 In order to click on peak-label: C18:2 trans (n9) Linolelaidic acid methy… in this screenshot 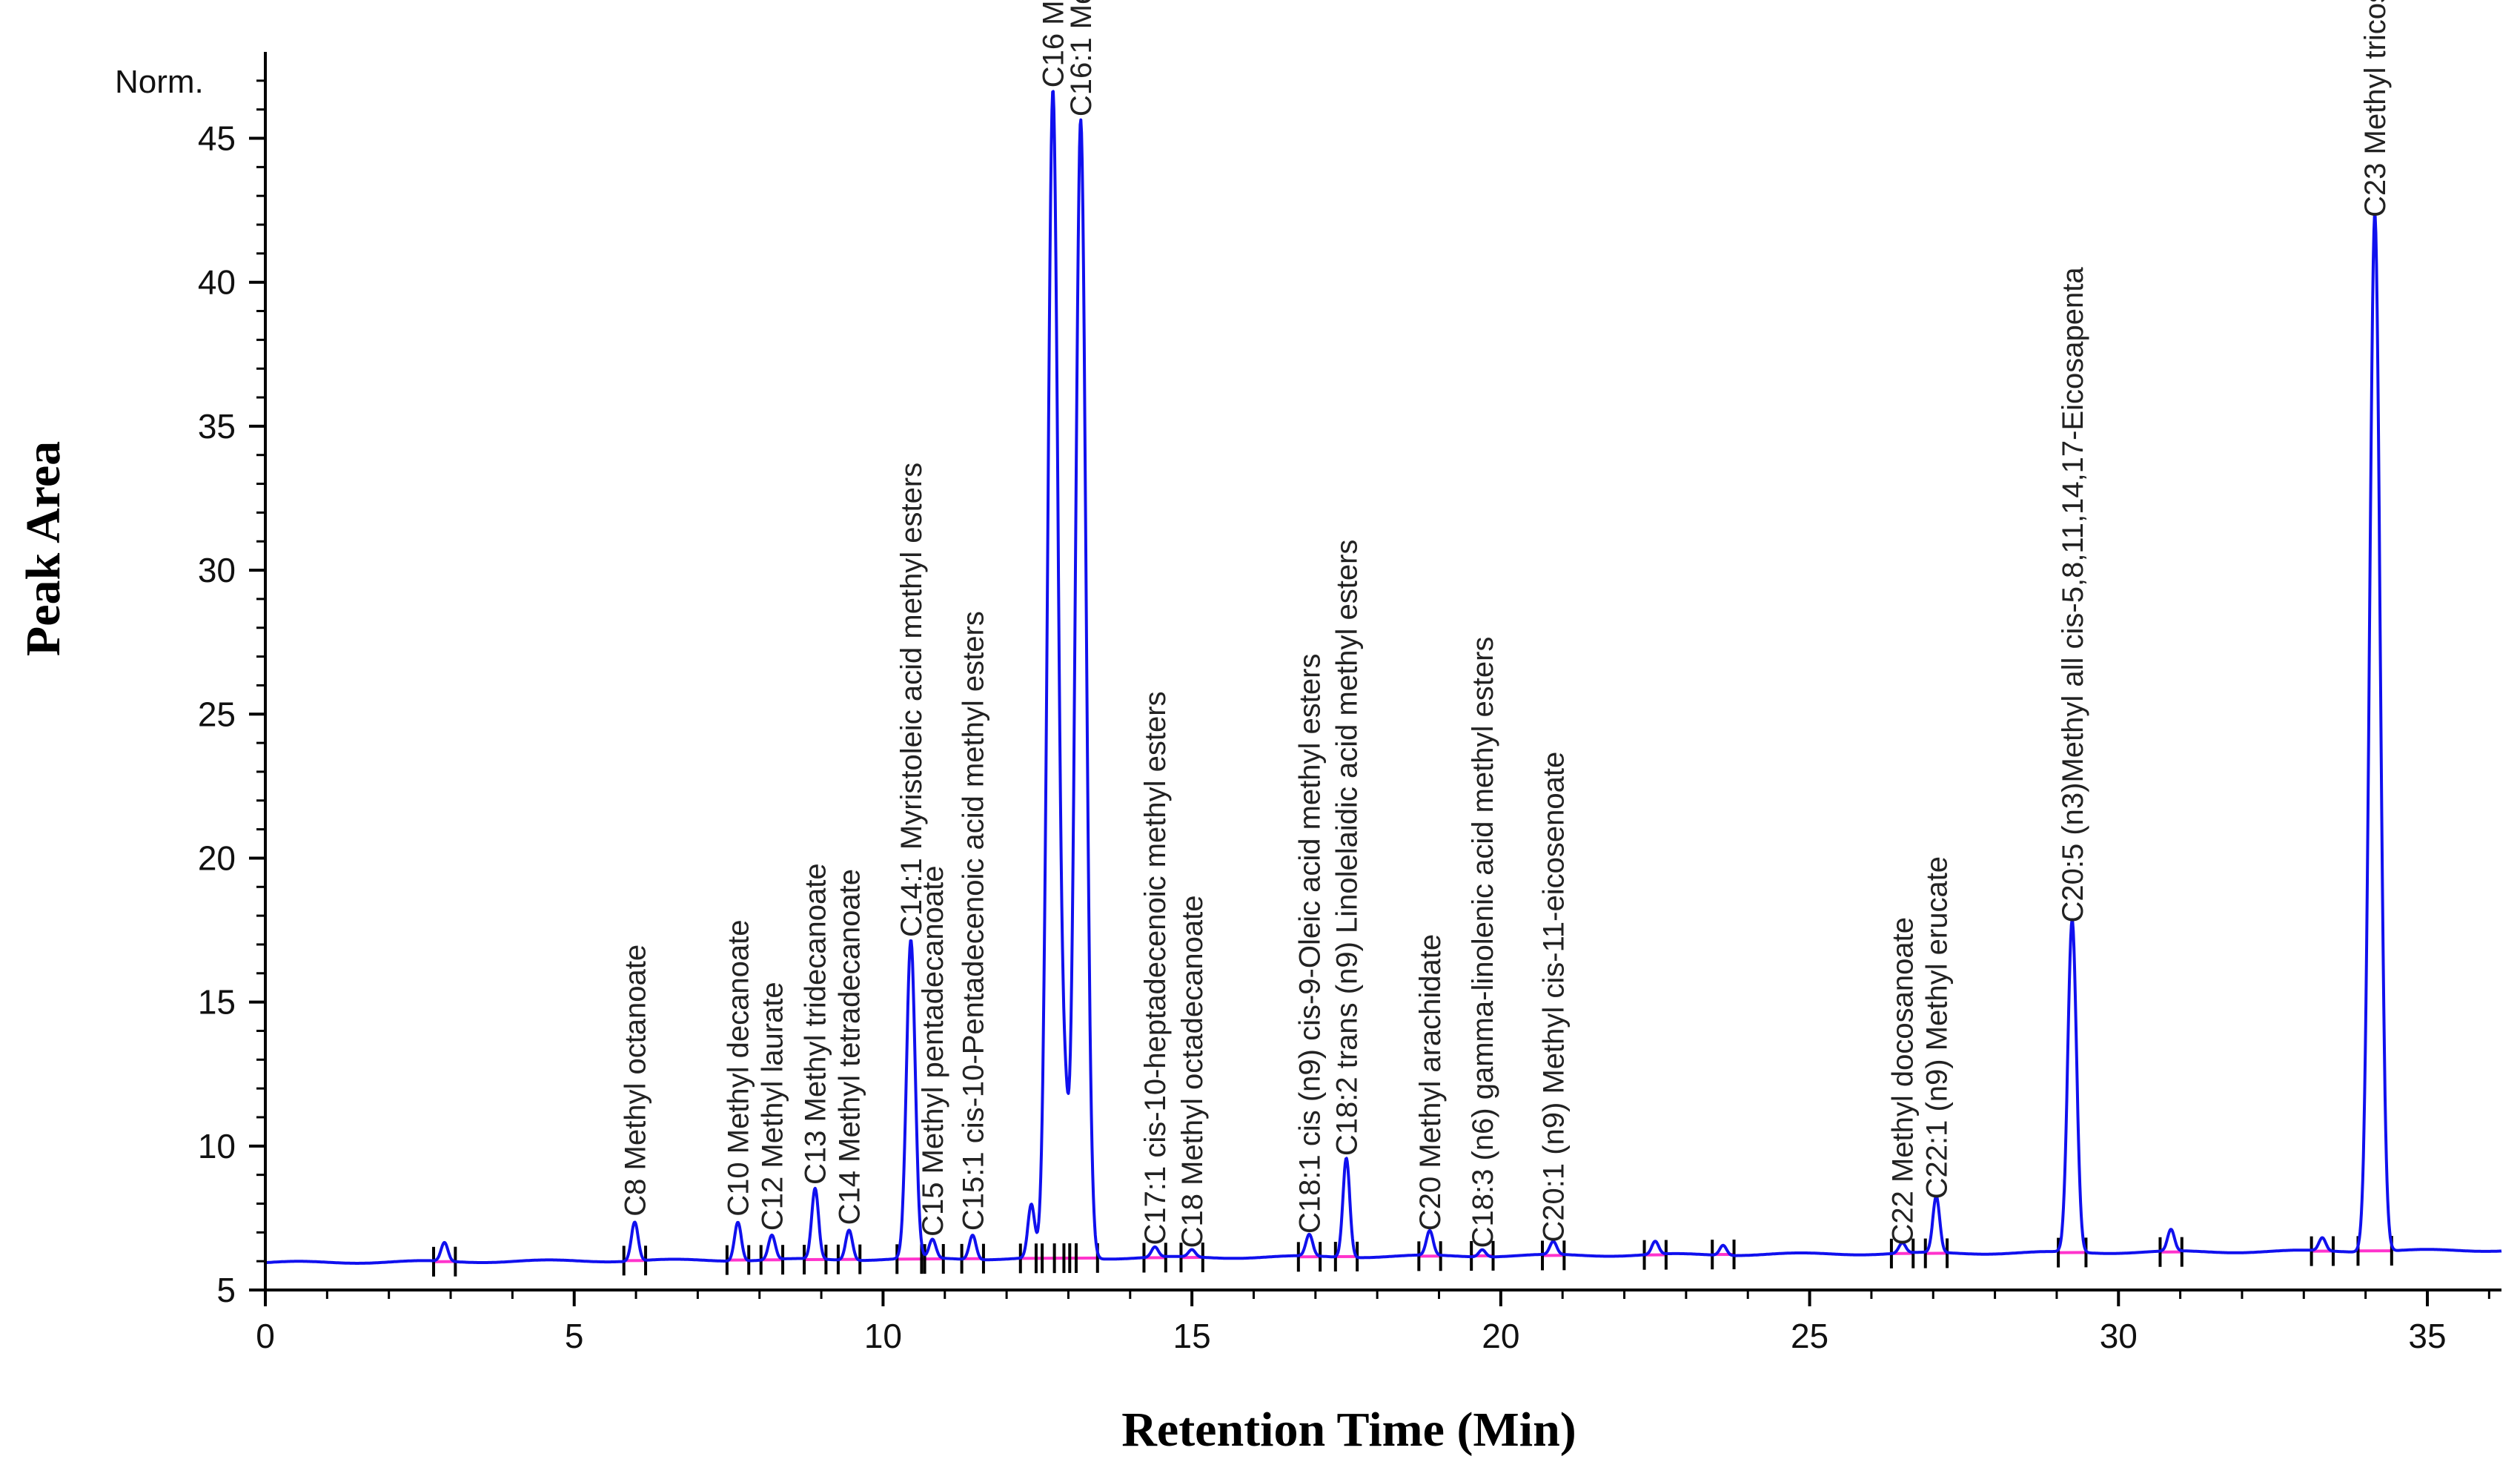, I will do `click(1348, 848)`.